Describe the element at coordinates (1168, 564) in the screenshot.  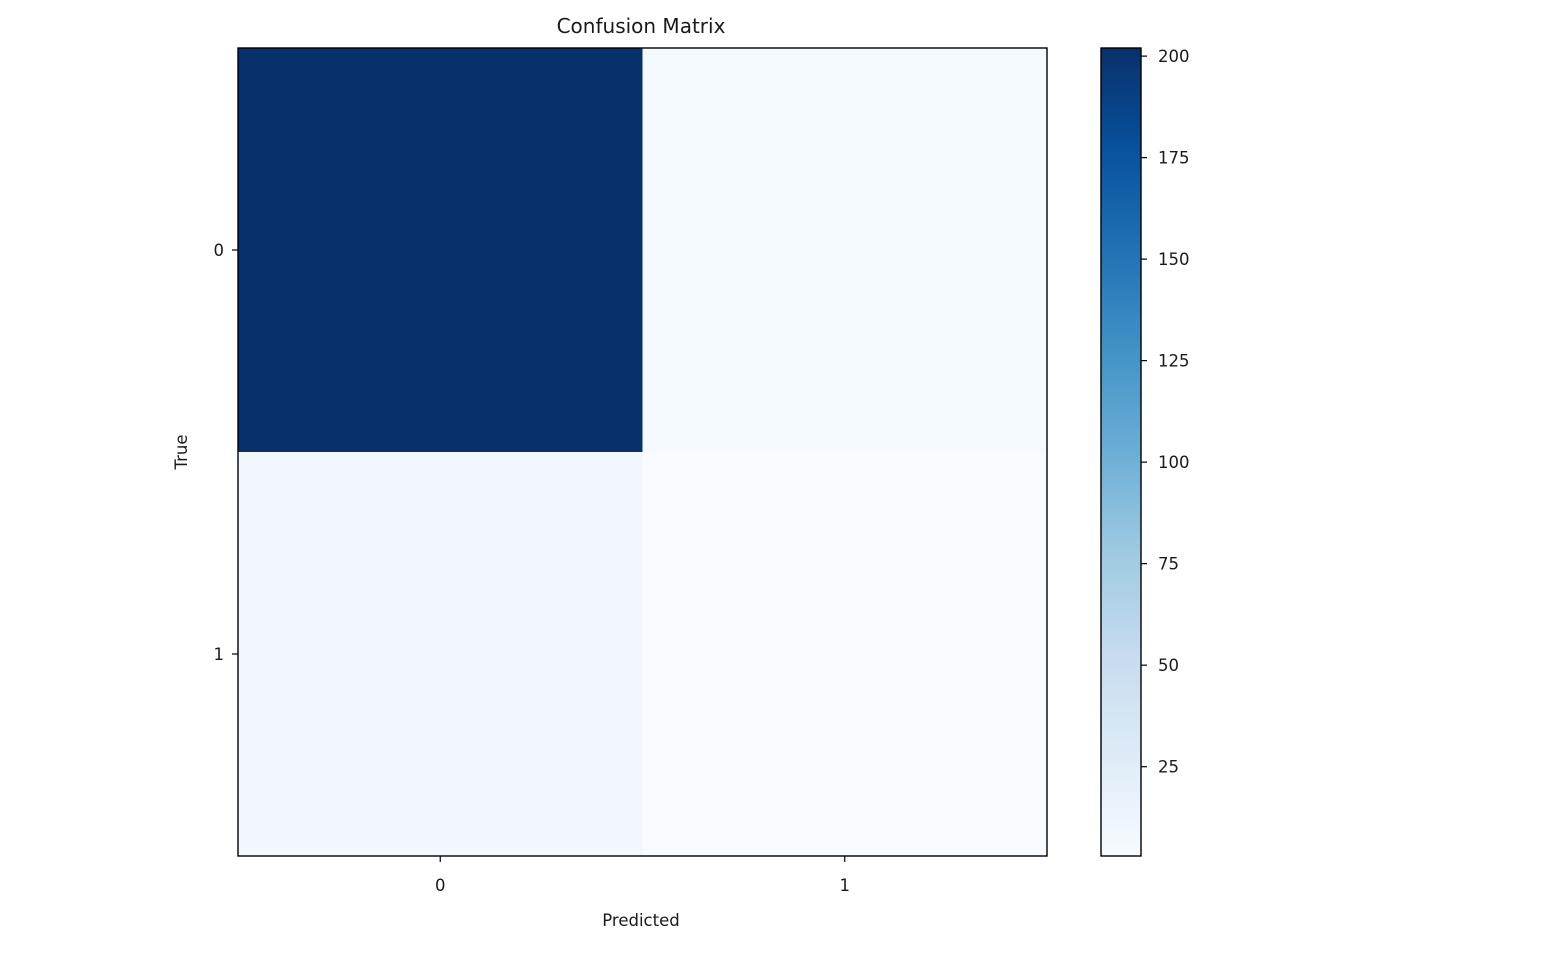
I see `colorbar-tick-label: 75` at that location.